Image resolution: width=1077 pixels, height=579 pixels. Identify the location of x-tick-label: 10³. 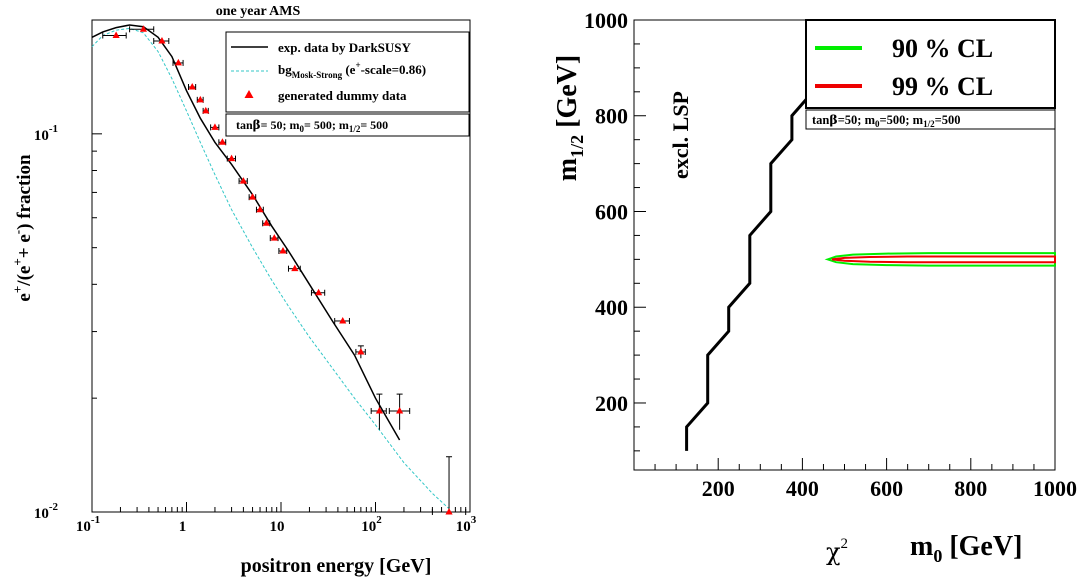
(466, 524).